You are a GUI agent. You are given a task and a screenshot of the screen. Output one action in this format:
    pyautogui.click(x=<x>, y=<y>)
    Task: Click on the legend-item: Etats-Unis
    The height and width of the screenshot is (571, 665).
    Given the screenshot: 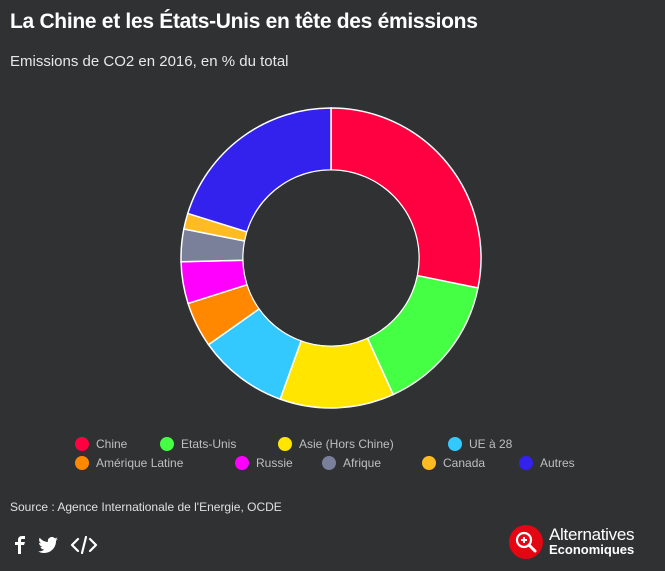 What is the action you would take?
    pyautogui.click(x=219, y=444)
    